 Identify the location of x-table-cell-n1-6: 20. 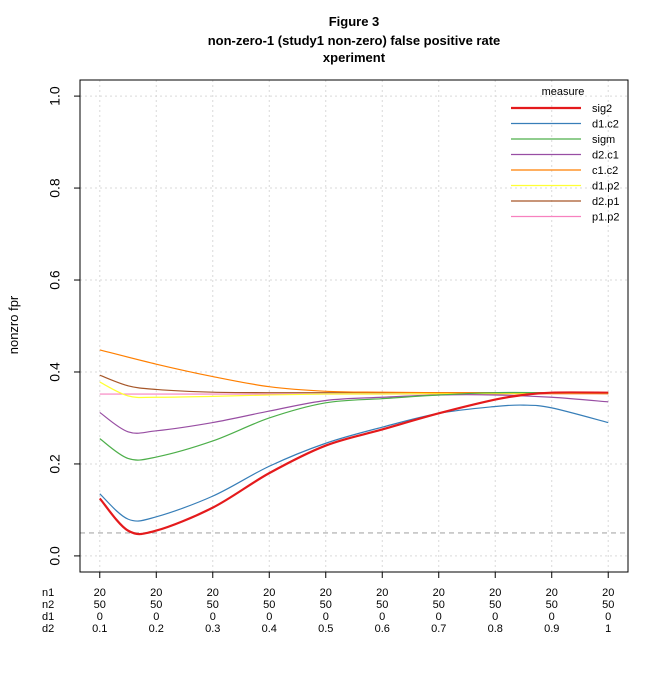
(382, 593).